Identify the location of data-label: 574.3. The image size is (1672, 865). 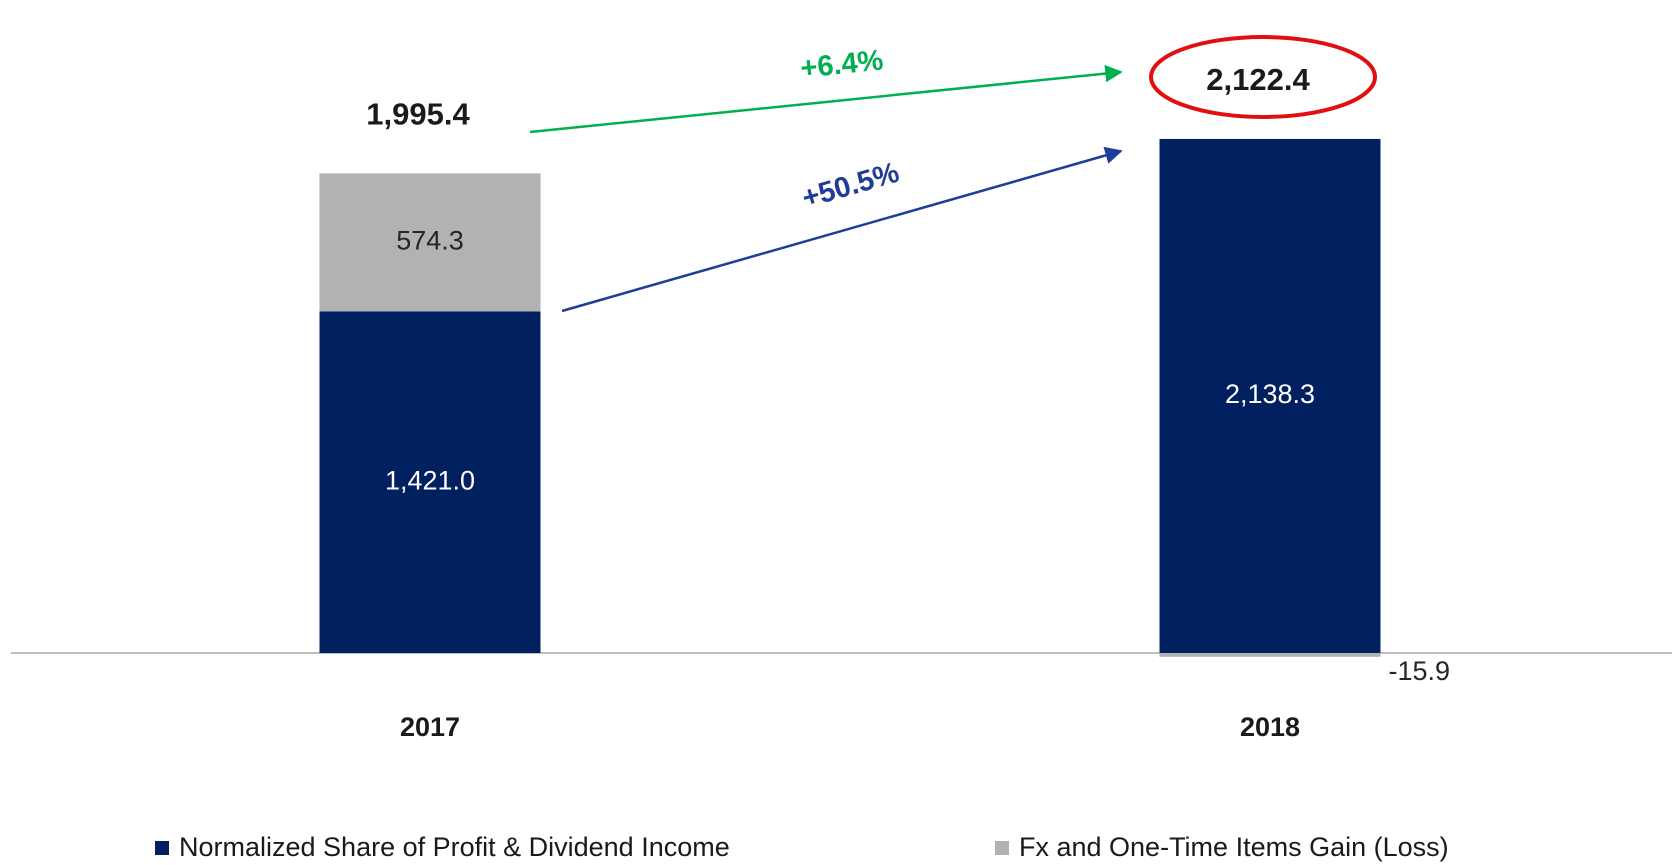
(430, 240).